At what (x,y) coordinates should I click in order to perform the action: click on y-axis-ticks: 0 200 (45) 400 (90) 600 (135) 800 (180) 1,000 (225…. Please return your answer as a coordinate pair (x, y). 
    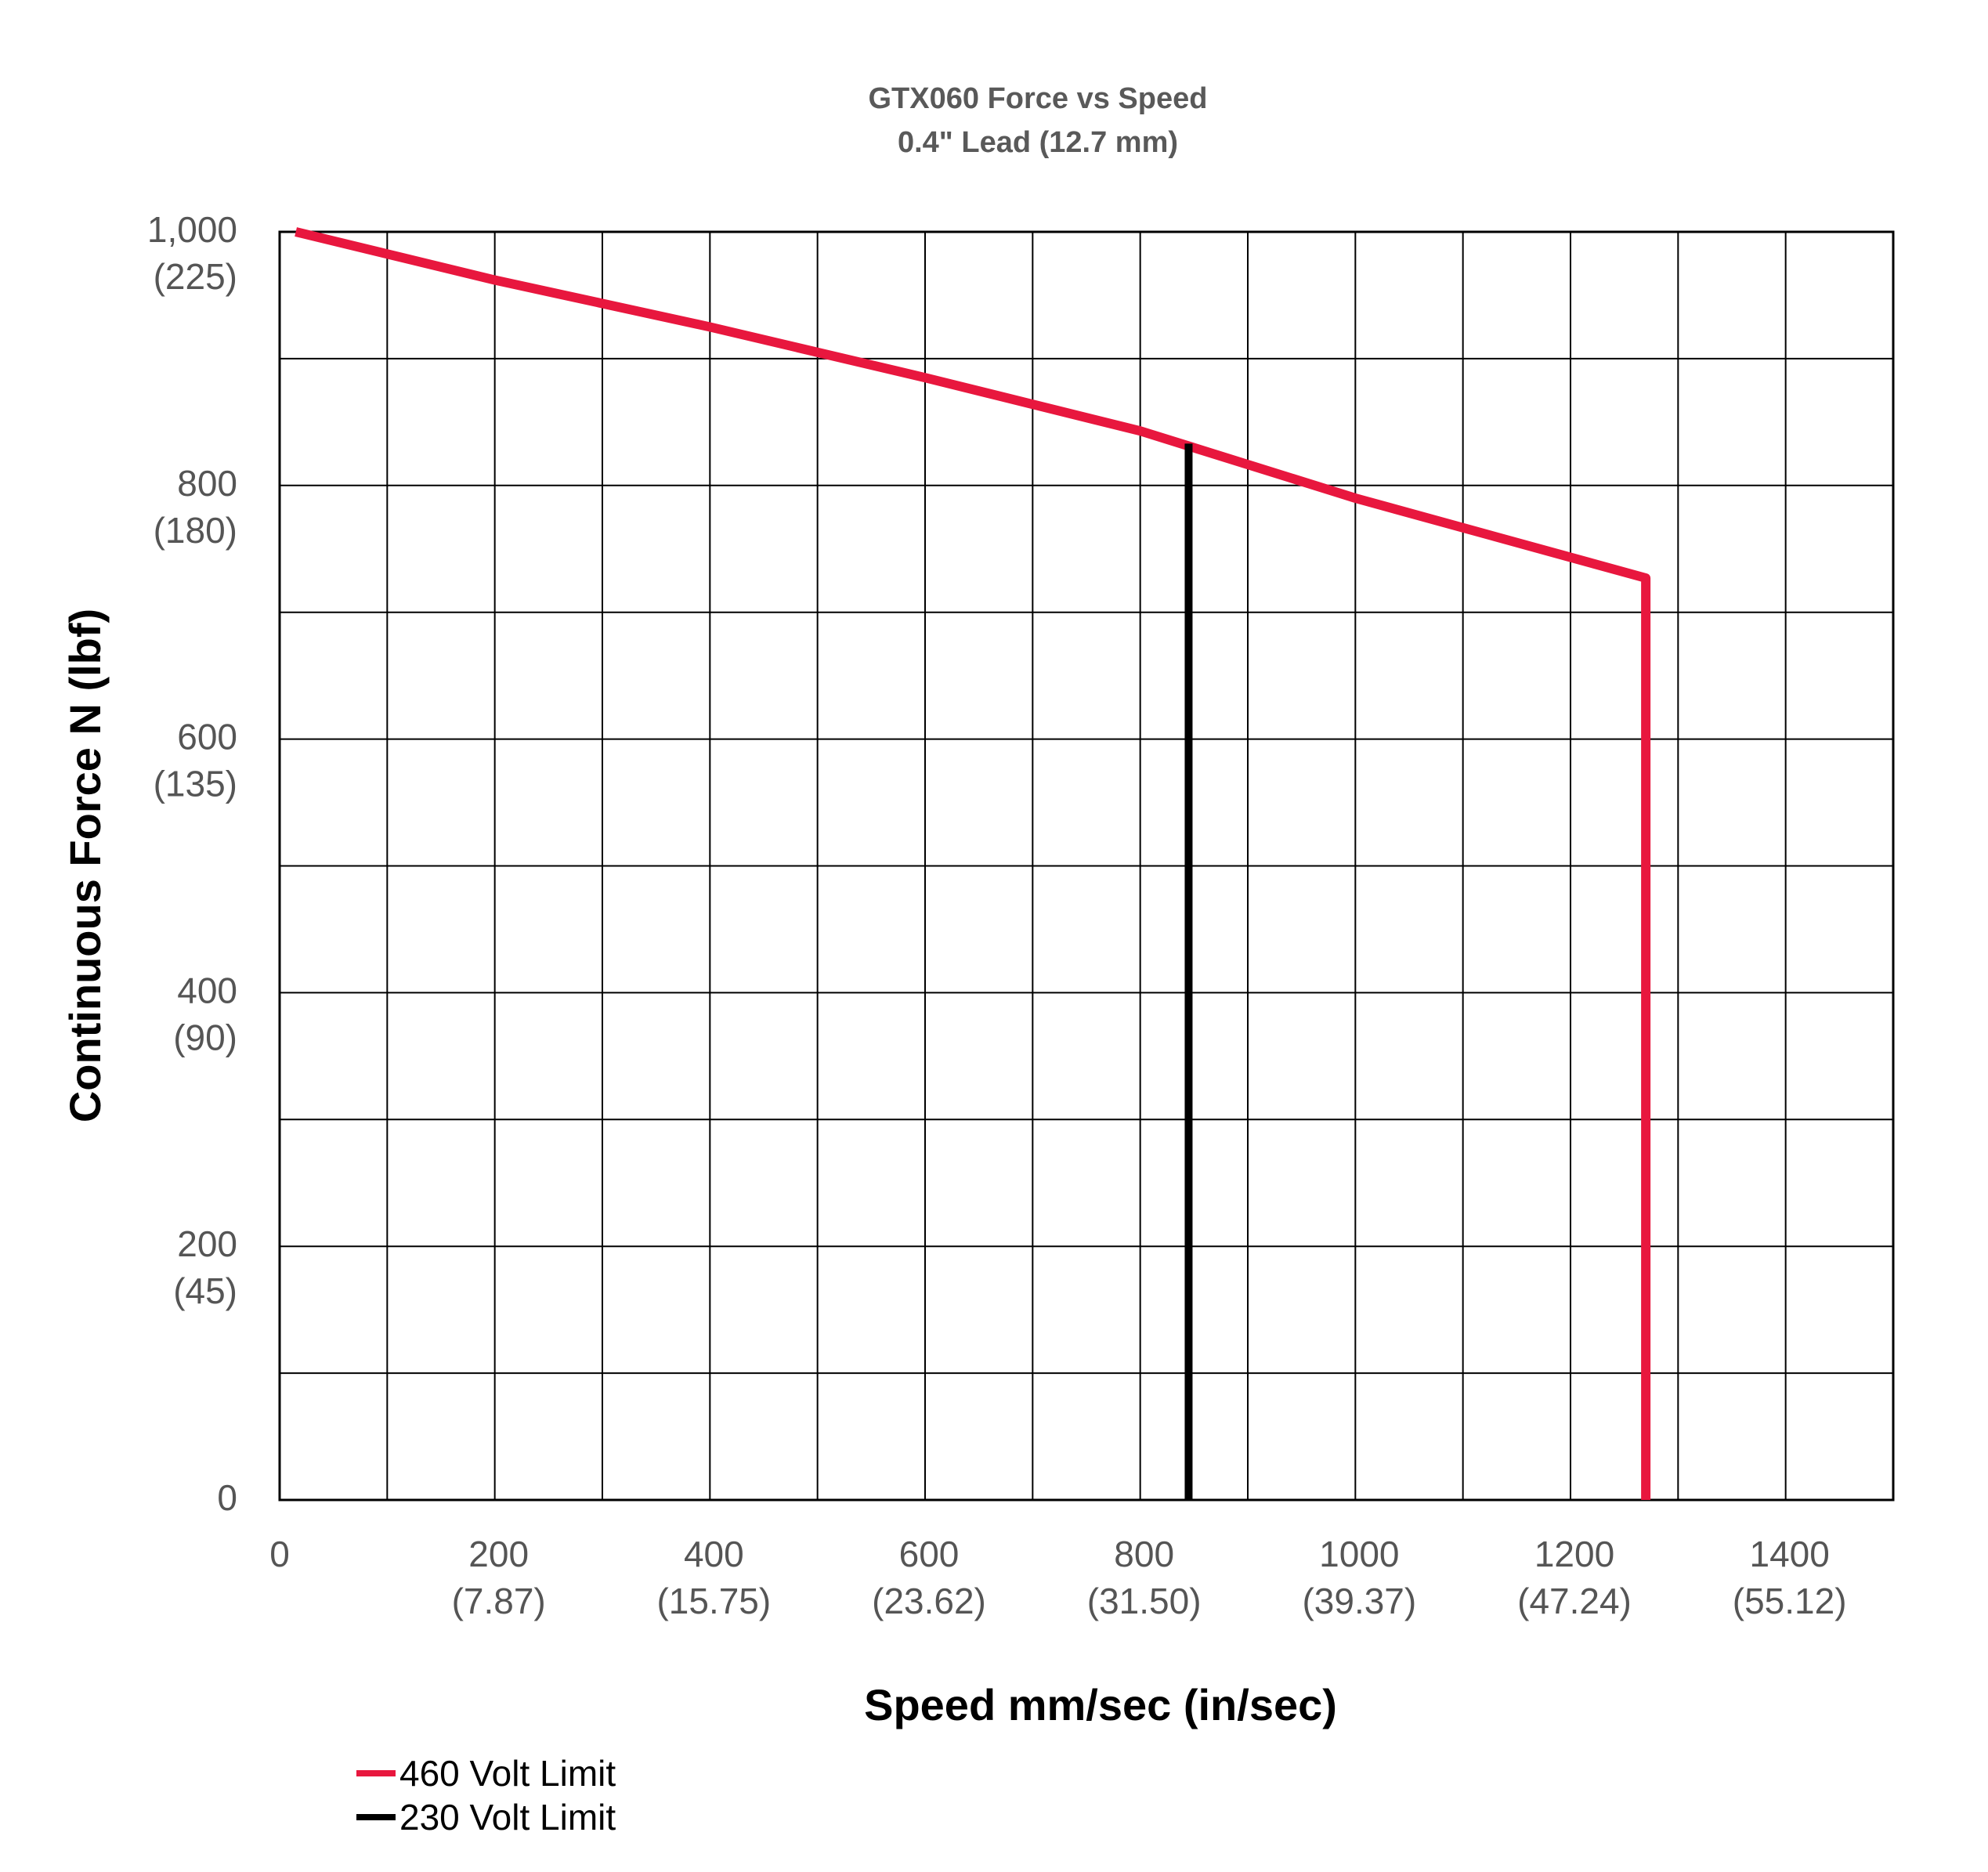
    Looking at the image, I should click on (192, 863).